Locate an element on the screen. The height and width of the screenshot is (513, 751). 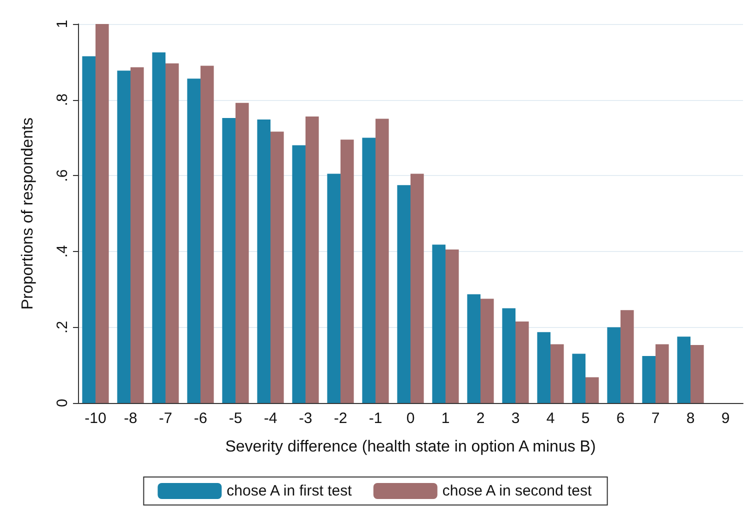
y-tick-label: .2 is located at coordinates (62, 327).